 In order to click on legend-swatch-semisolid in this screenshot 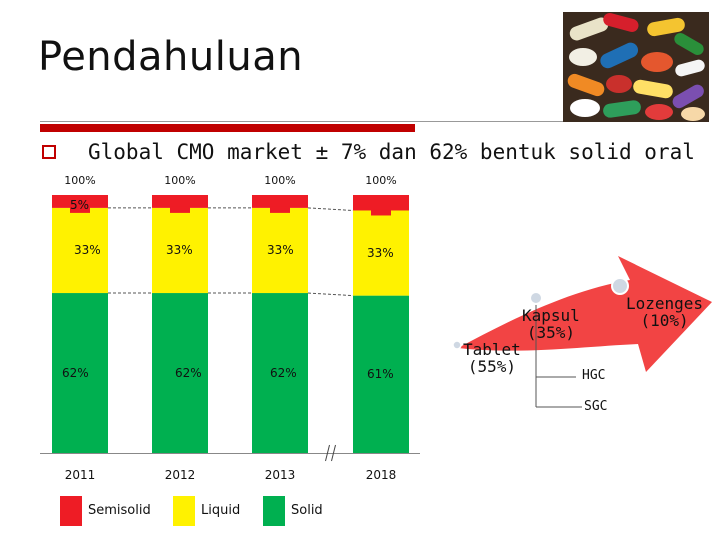, I will do `click(71, 511)`.